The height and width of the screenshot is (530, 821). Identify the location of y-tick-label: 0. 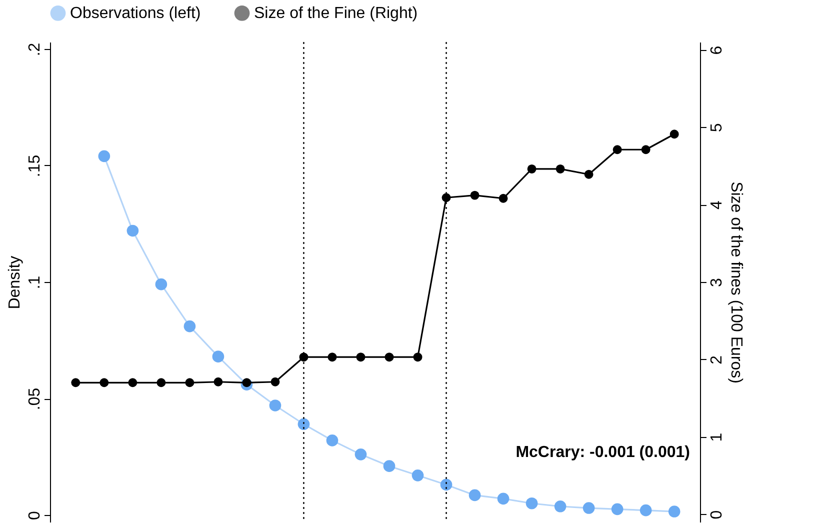
(35, 515).